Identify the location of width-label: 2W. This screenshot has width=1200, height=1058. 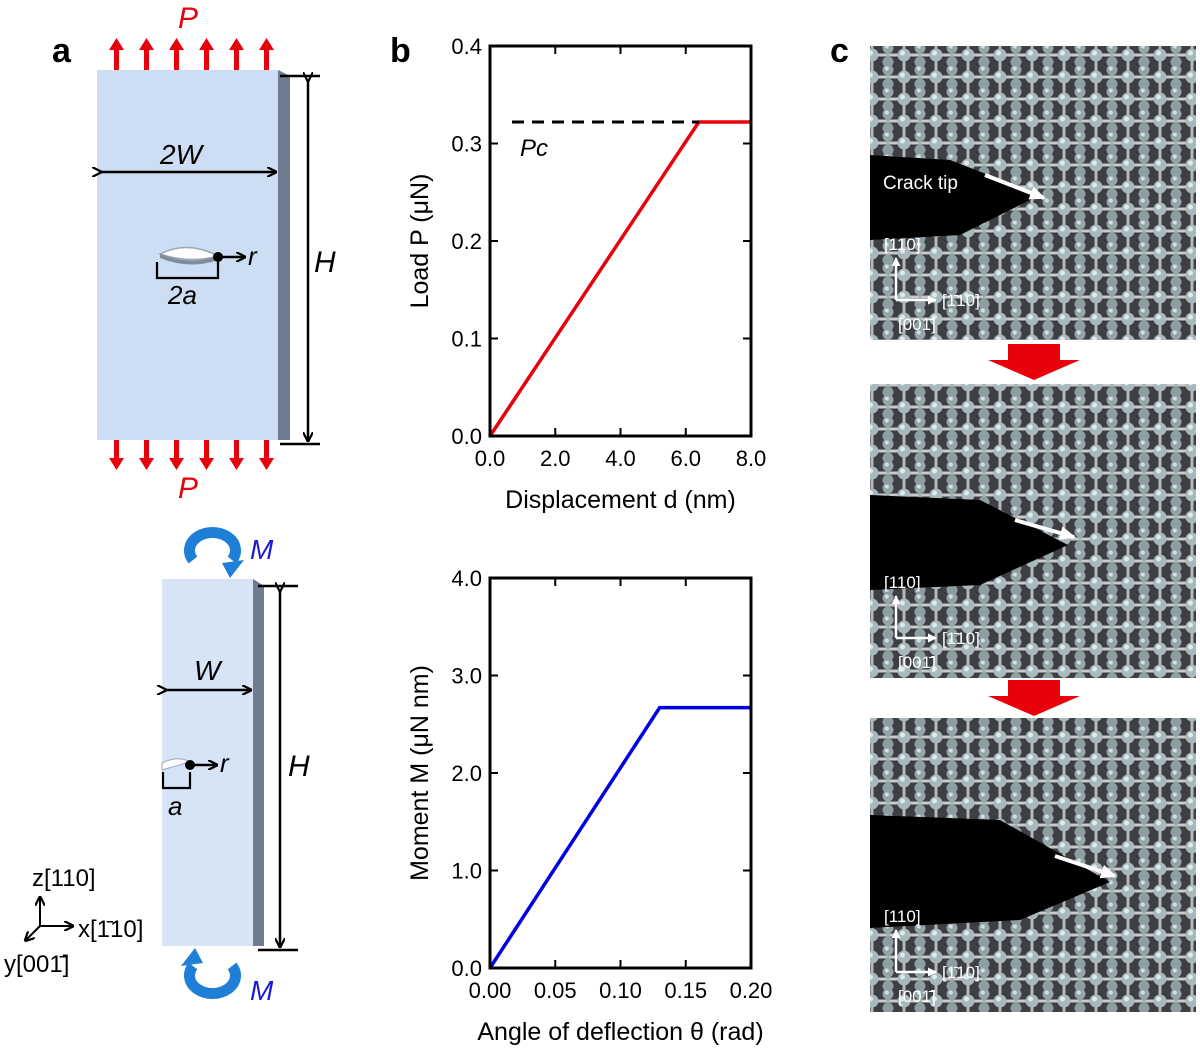
(182, 154).